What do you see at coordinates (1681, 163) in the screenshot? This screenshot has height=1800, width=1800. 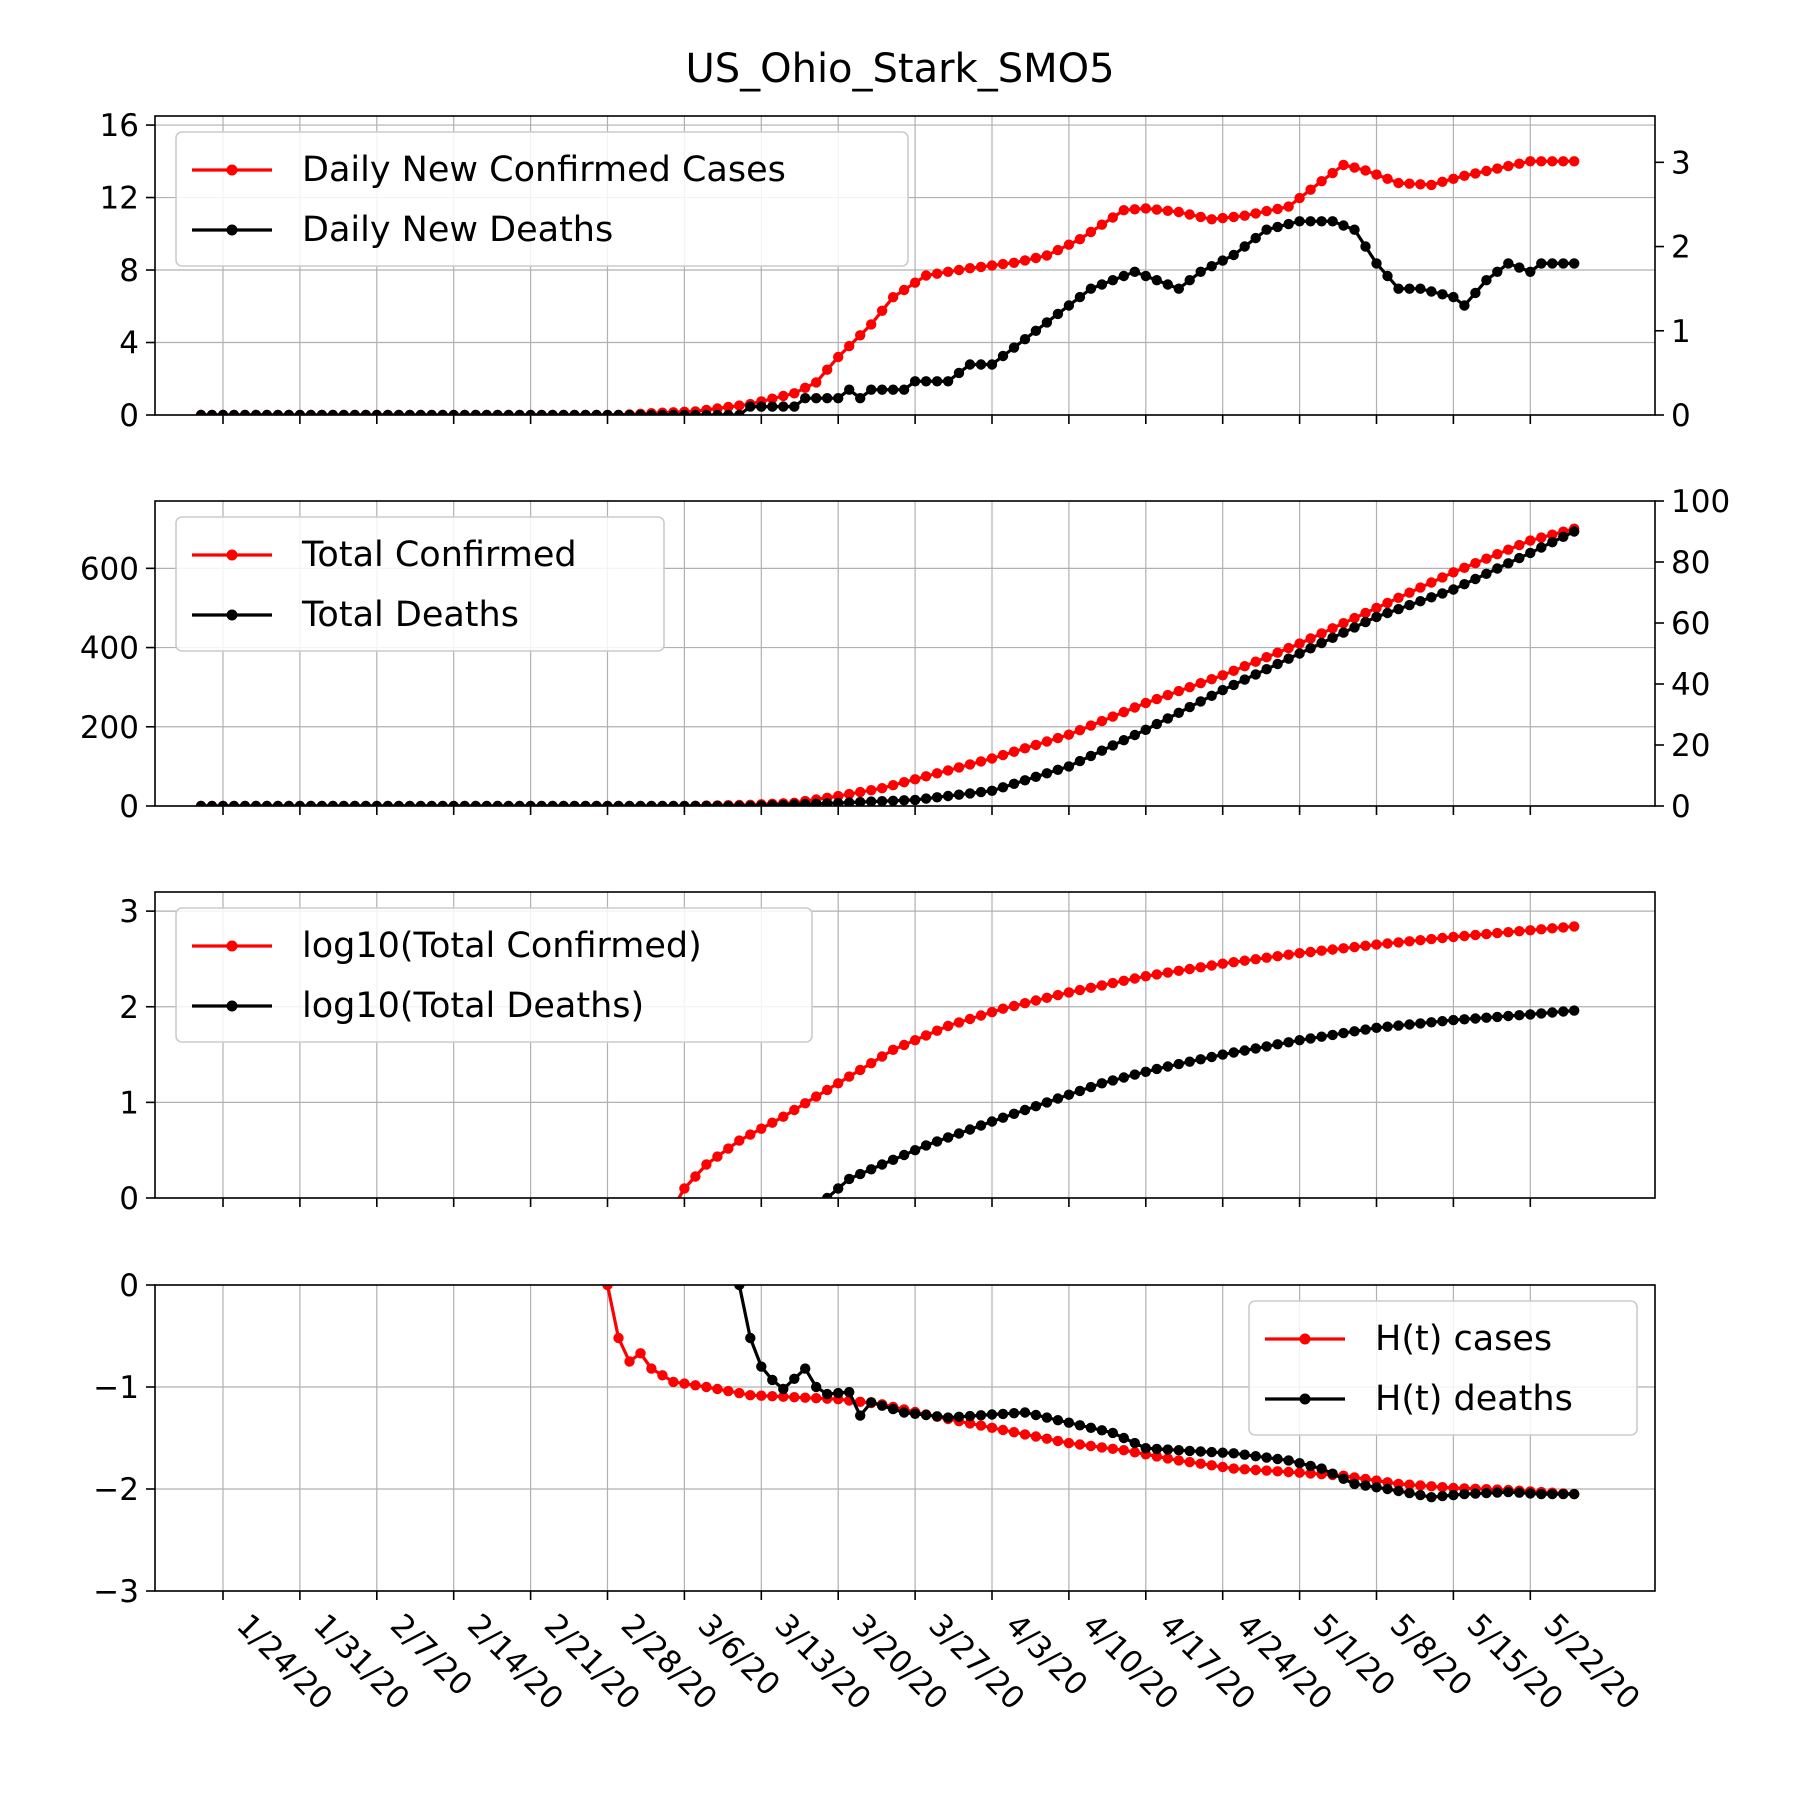 I see `y-tick-label-right: 3` at bounding box center [1681, 163].